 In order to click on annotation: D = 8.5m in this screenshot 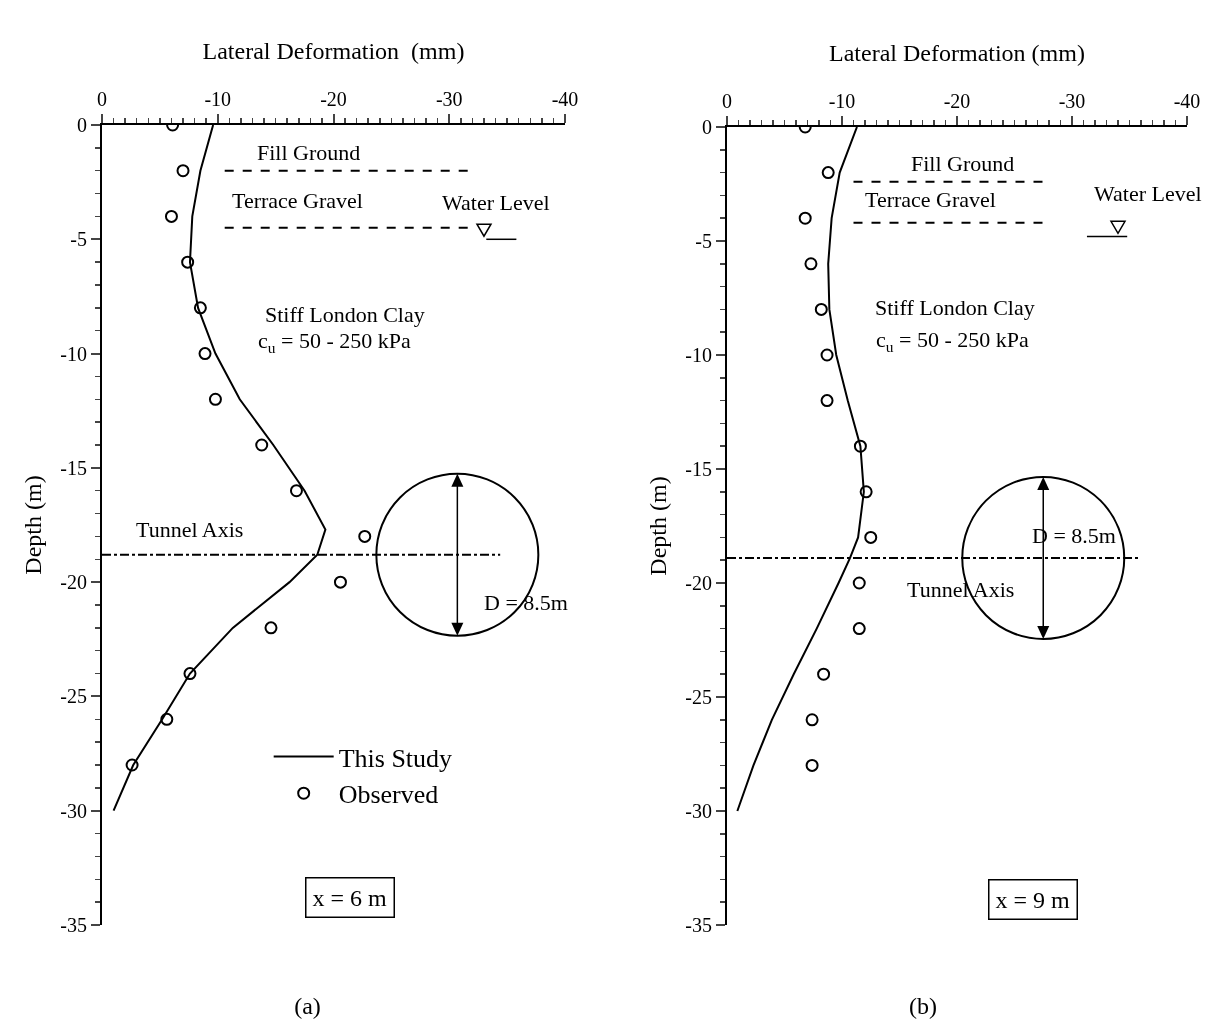, I will do `click(526, 602)`.